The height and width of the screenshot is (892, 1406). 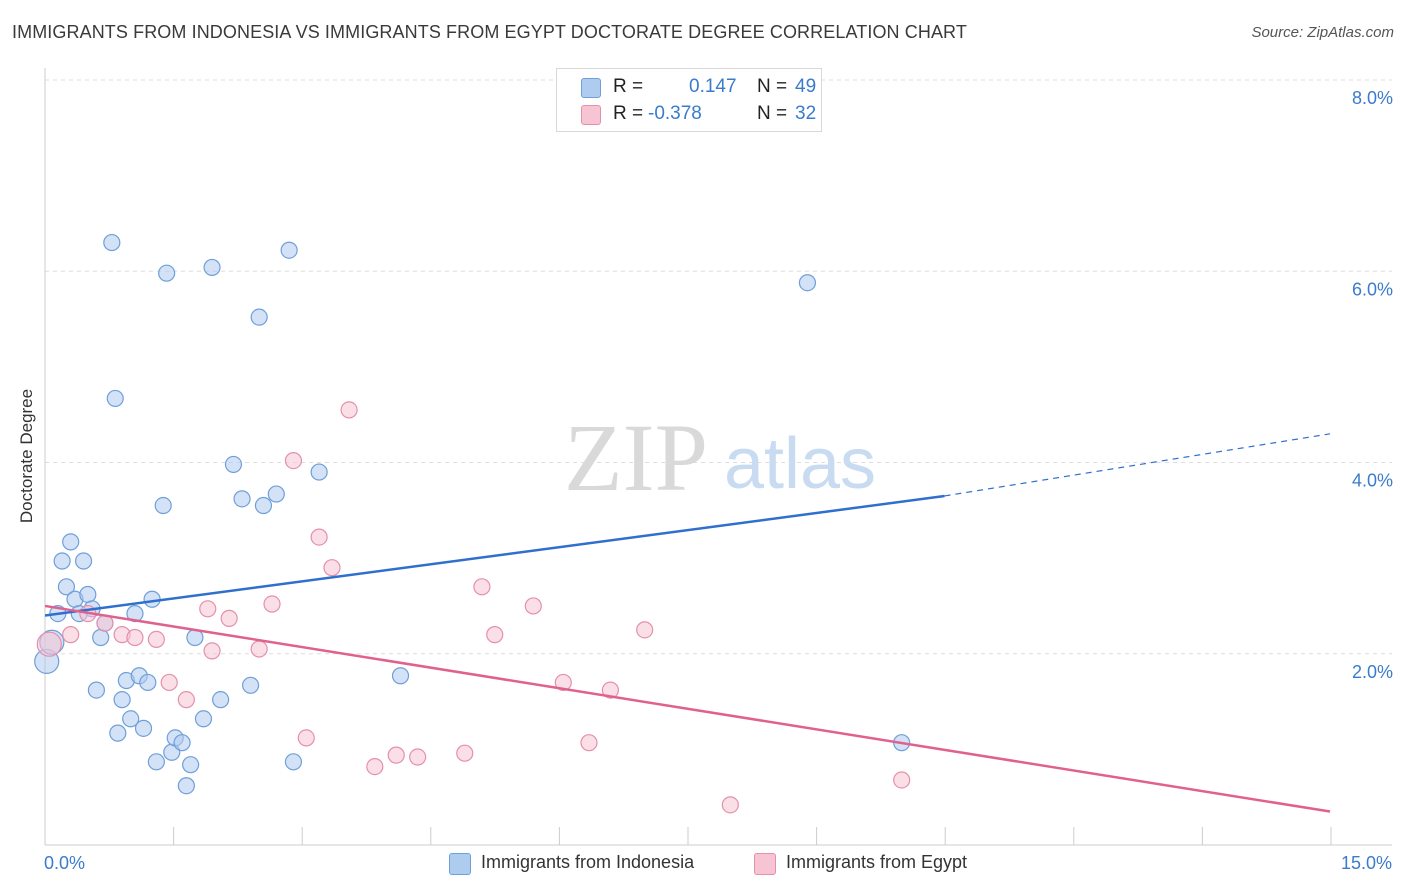 What do you see at coordinates (460, 864) in the screenshot?
I see `indonesia-legend-swatch` at bounding box center [460, 864].